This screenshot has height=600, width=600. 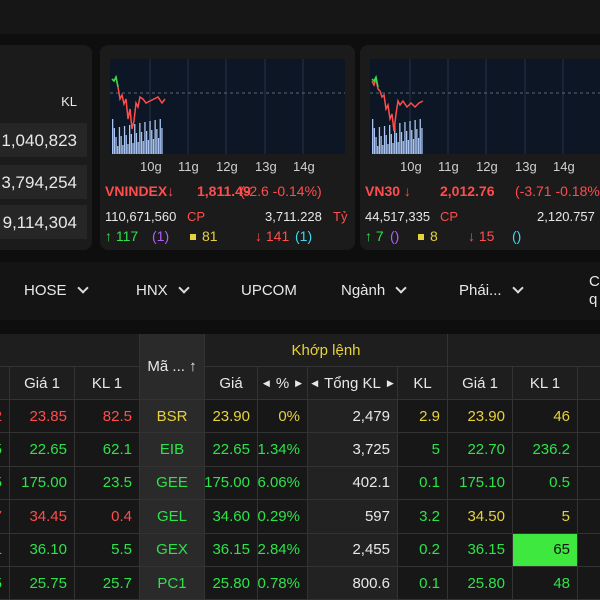 I want to click on table-cell: 5.5, so click(x=107, y=550).